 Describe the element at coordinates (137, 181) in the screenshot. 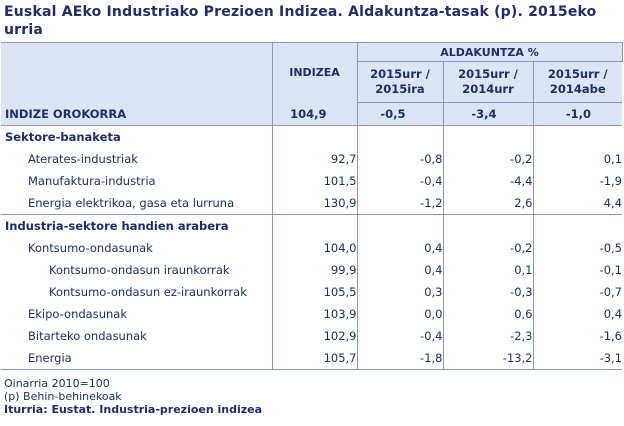

I see `row-label: Manufaktura-industria` at that location.